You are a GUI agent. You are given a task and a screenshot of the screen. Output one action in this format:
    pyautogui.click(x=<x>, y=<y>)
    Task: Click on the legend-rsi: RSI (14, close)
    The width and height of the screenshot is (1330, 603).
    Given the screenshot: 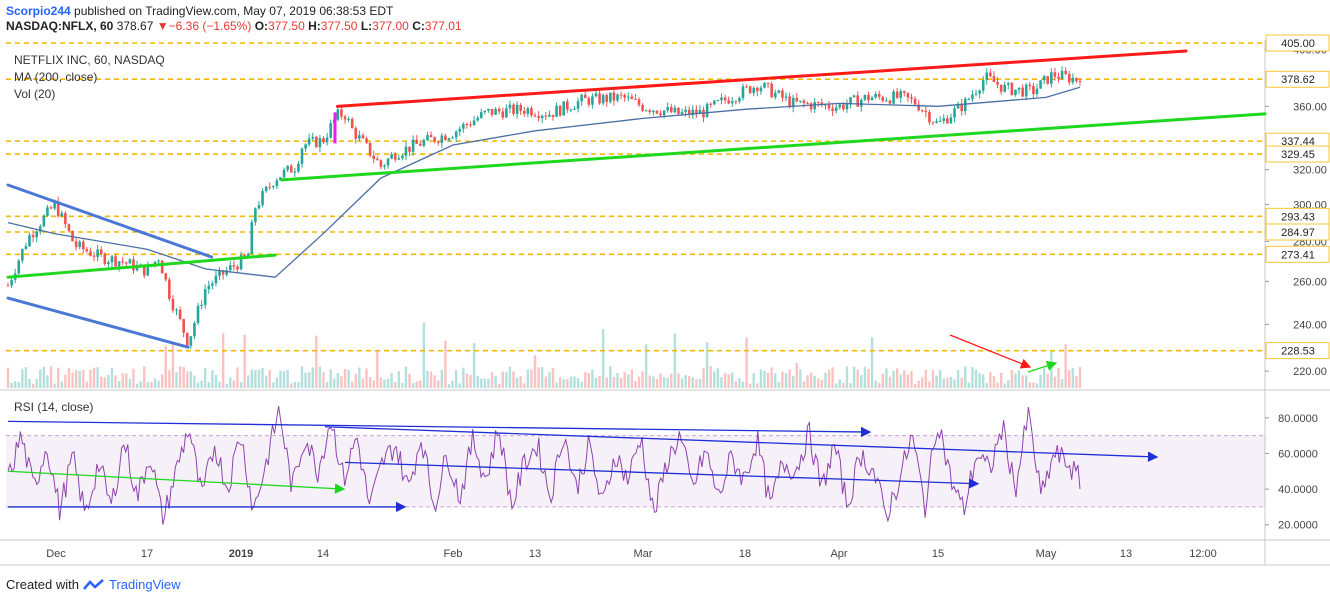 What is the action you would take?
    pyautogui.click(x=54, y=407)
    